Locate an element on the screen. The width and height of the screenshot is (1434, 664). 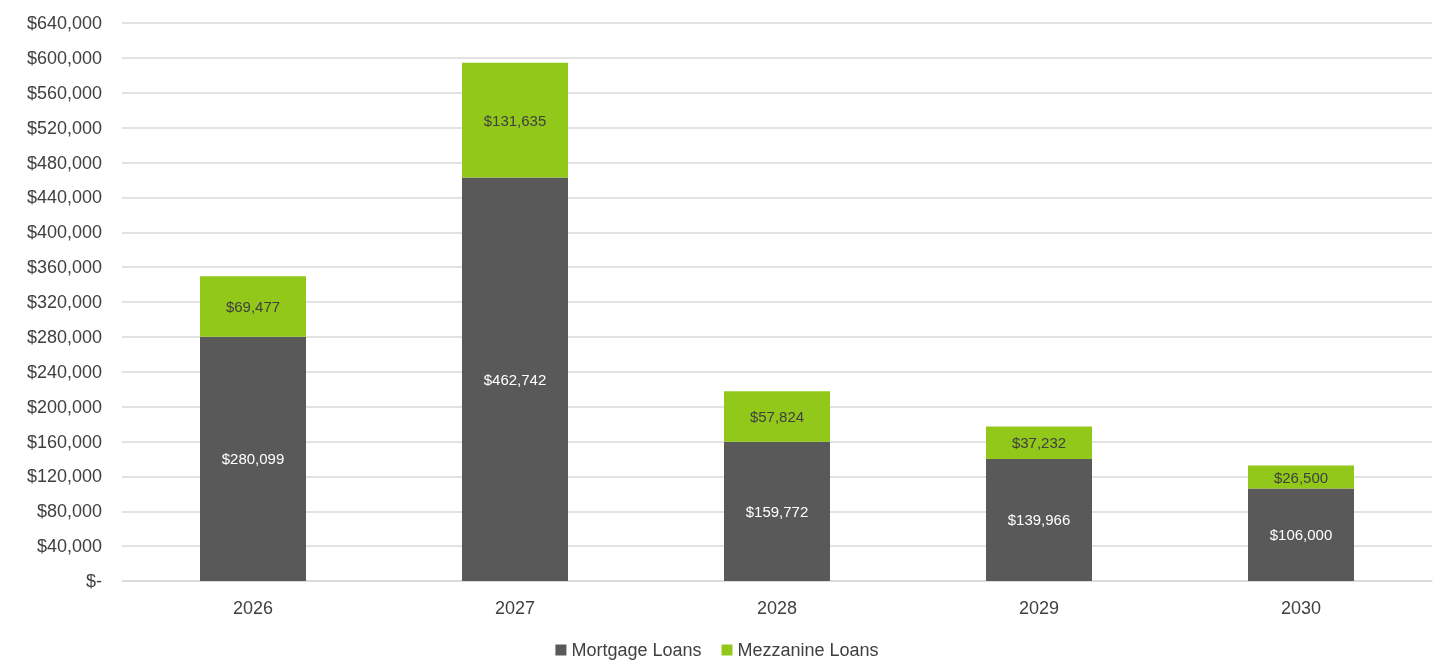
data-label: $26,500 is located at coordinates (1301, 477).